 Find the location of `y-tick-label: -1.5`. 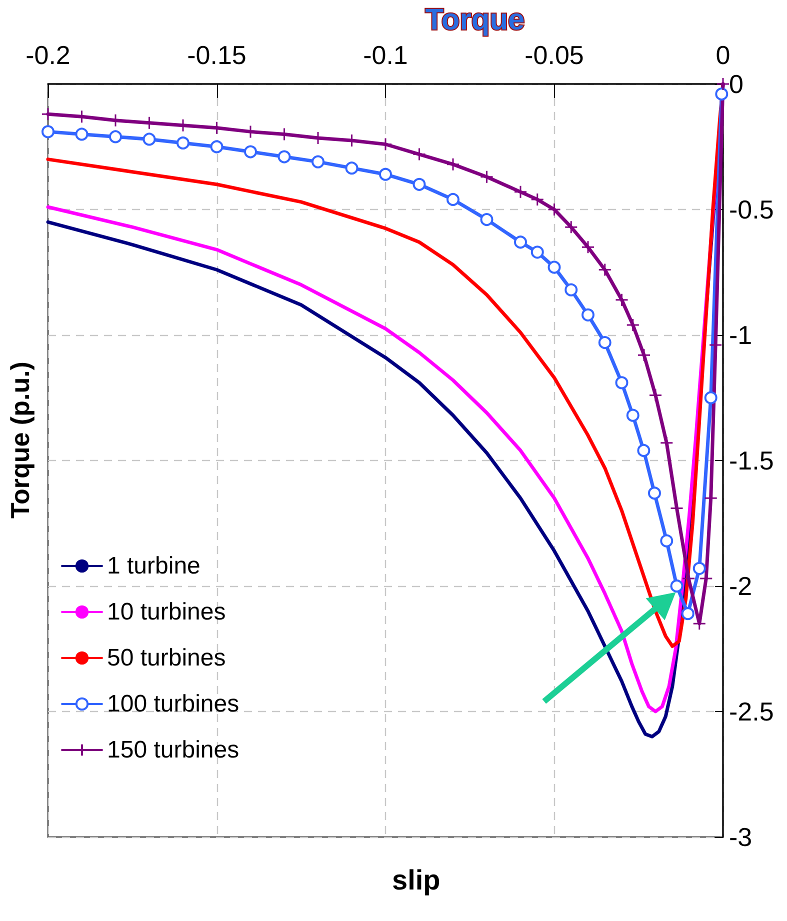

y-tick-label: -1.5 is located at coordinates (751, 461).